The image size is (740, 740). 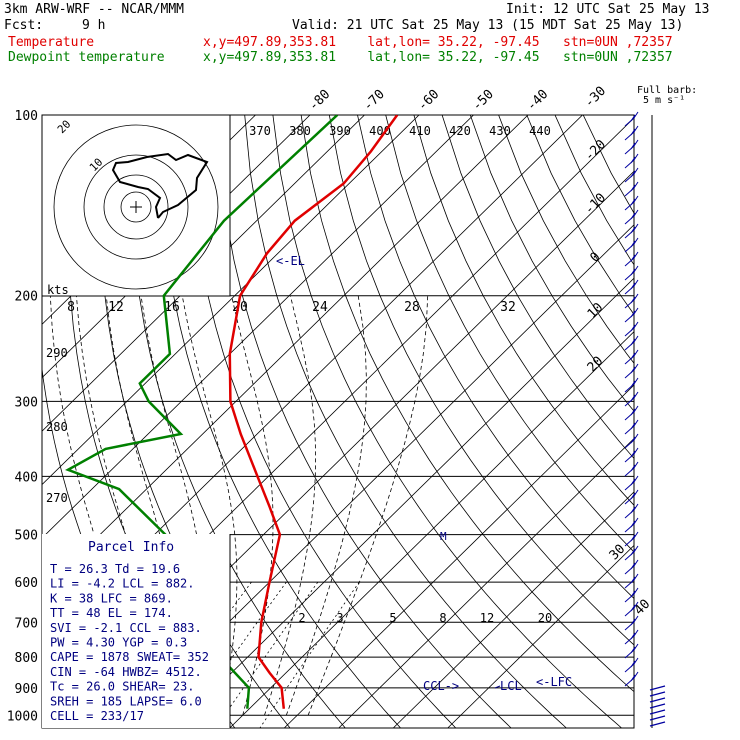 I want to click on hodograph-speed-label: 32, so click(x=508, y=307).